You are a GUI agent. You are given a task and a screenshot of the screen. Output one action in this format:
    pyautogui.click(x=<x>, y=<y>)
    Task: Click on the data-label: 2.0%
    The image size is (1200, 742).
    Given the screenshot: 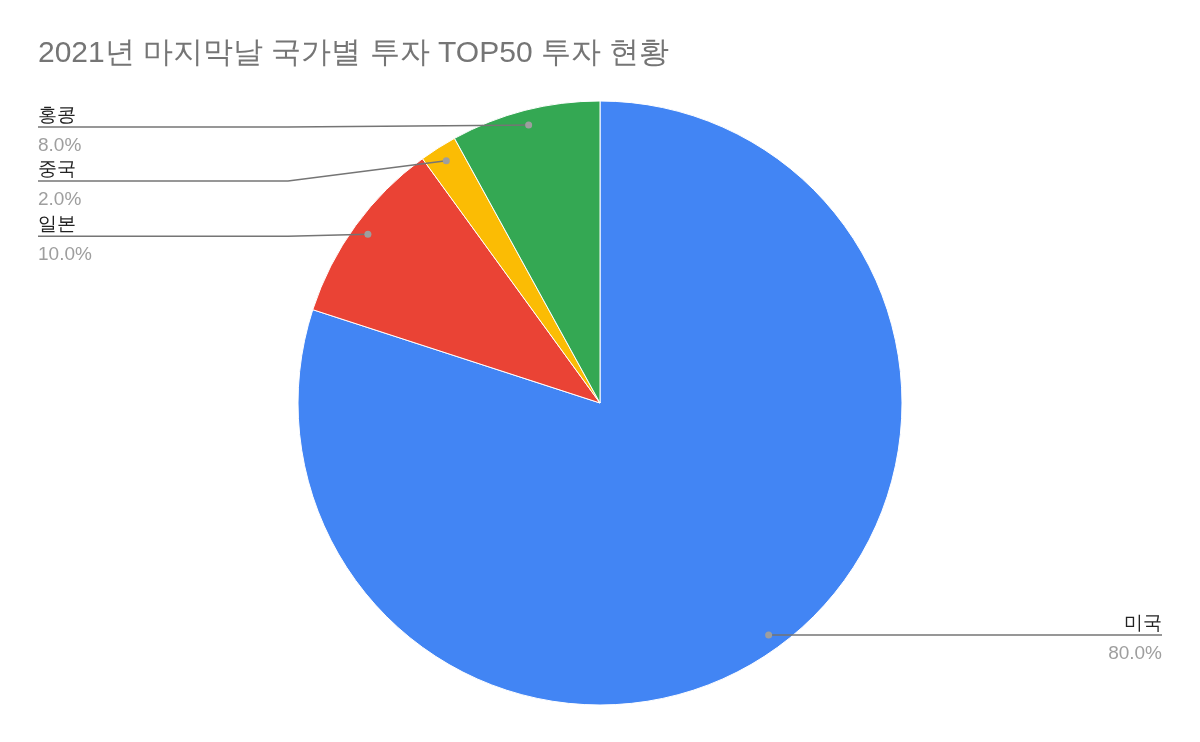 What is the action you would take?
    pyautogui.click(x=60, y=199)
    